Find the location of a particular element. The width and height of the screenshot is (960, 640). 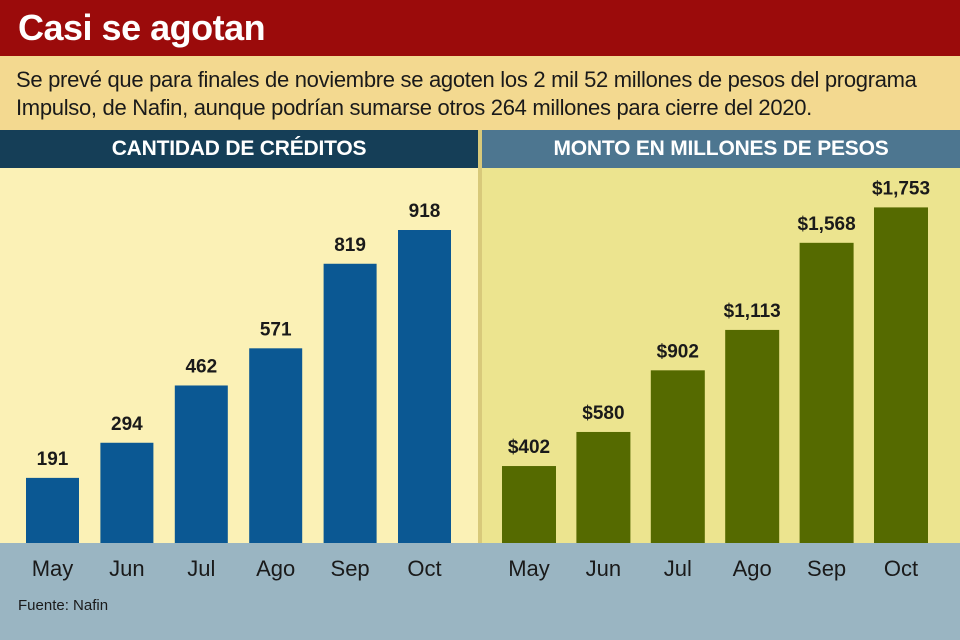

page-title: Casi se agotan is located at coordinates (142, 27).